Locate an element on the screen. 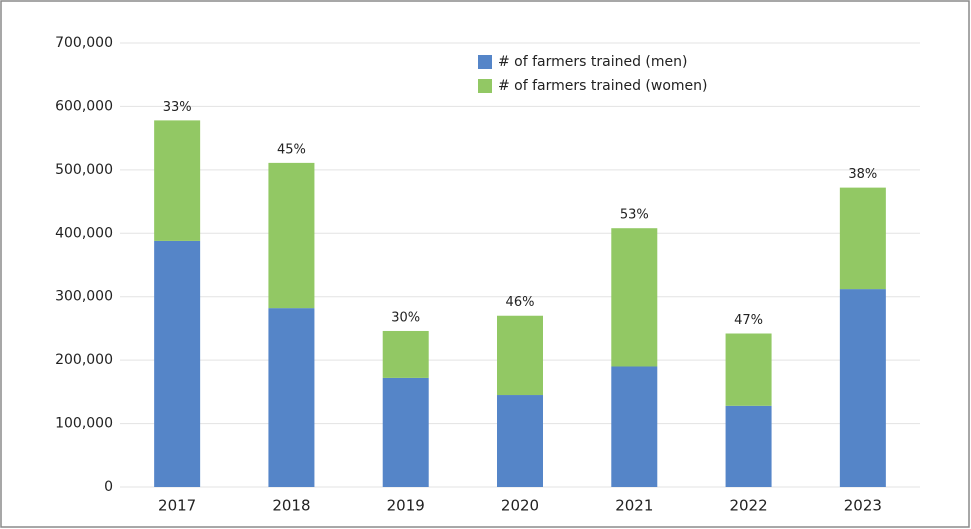 This screenshot has height=529, width=971. legend-label: # of farmers trained (women) is located at coordinates (603, 86).